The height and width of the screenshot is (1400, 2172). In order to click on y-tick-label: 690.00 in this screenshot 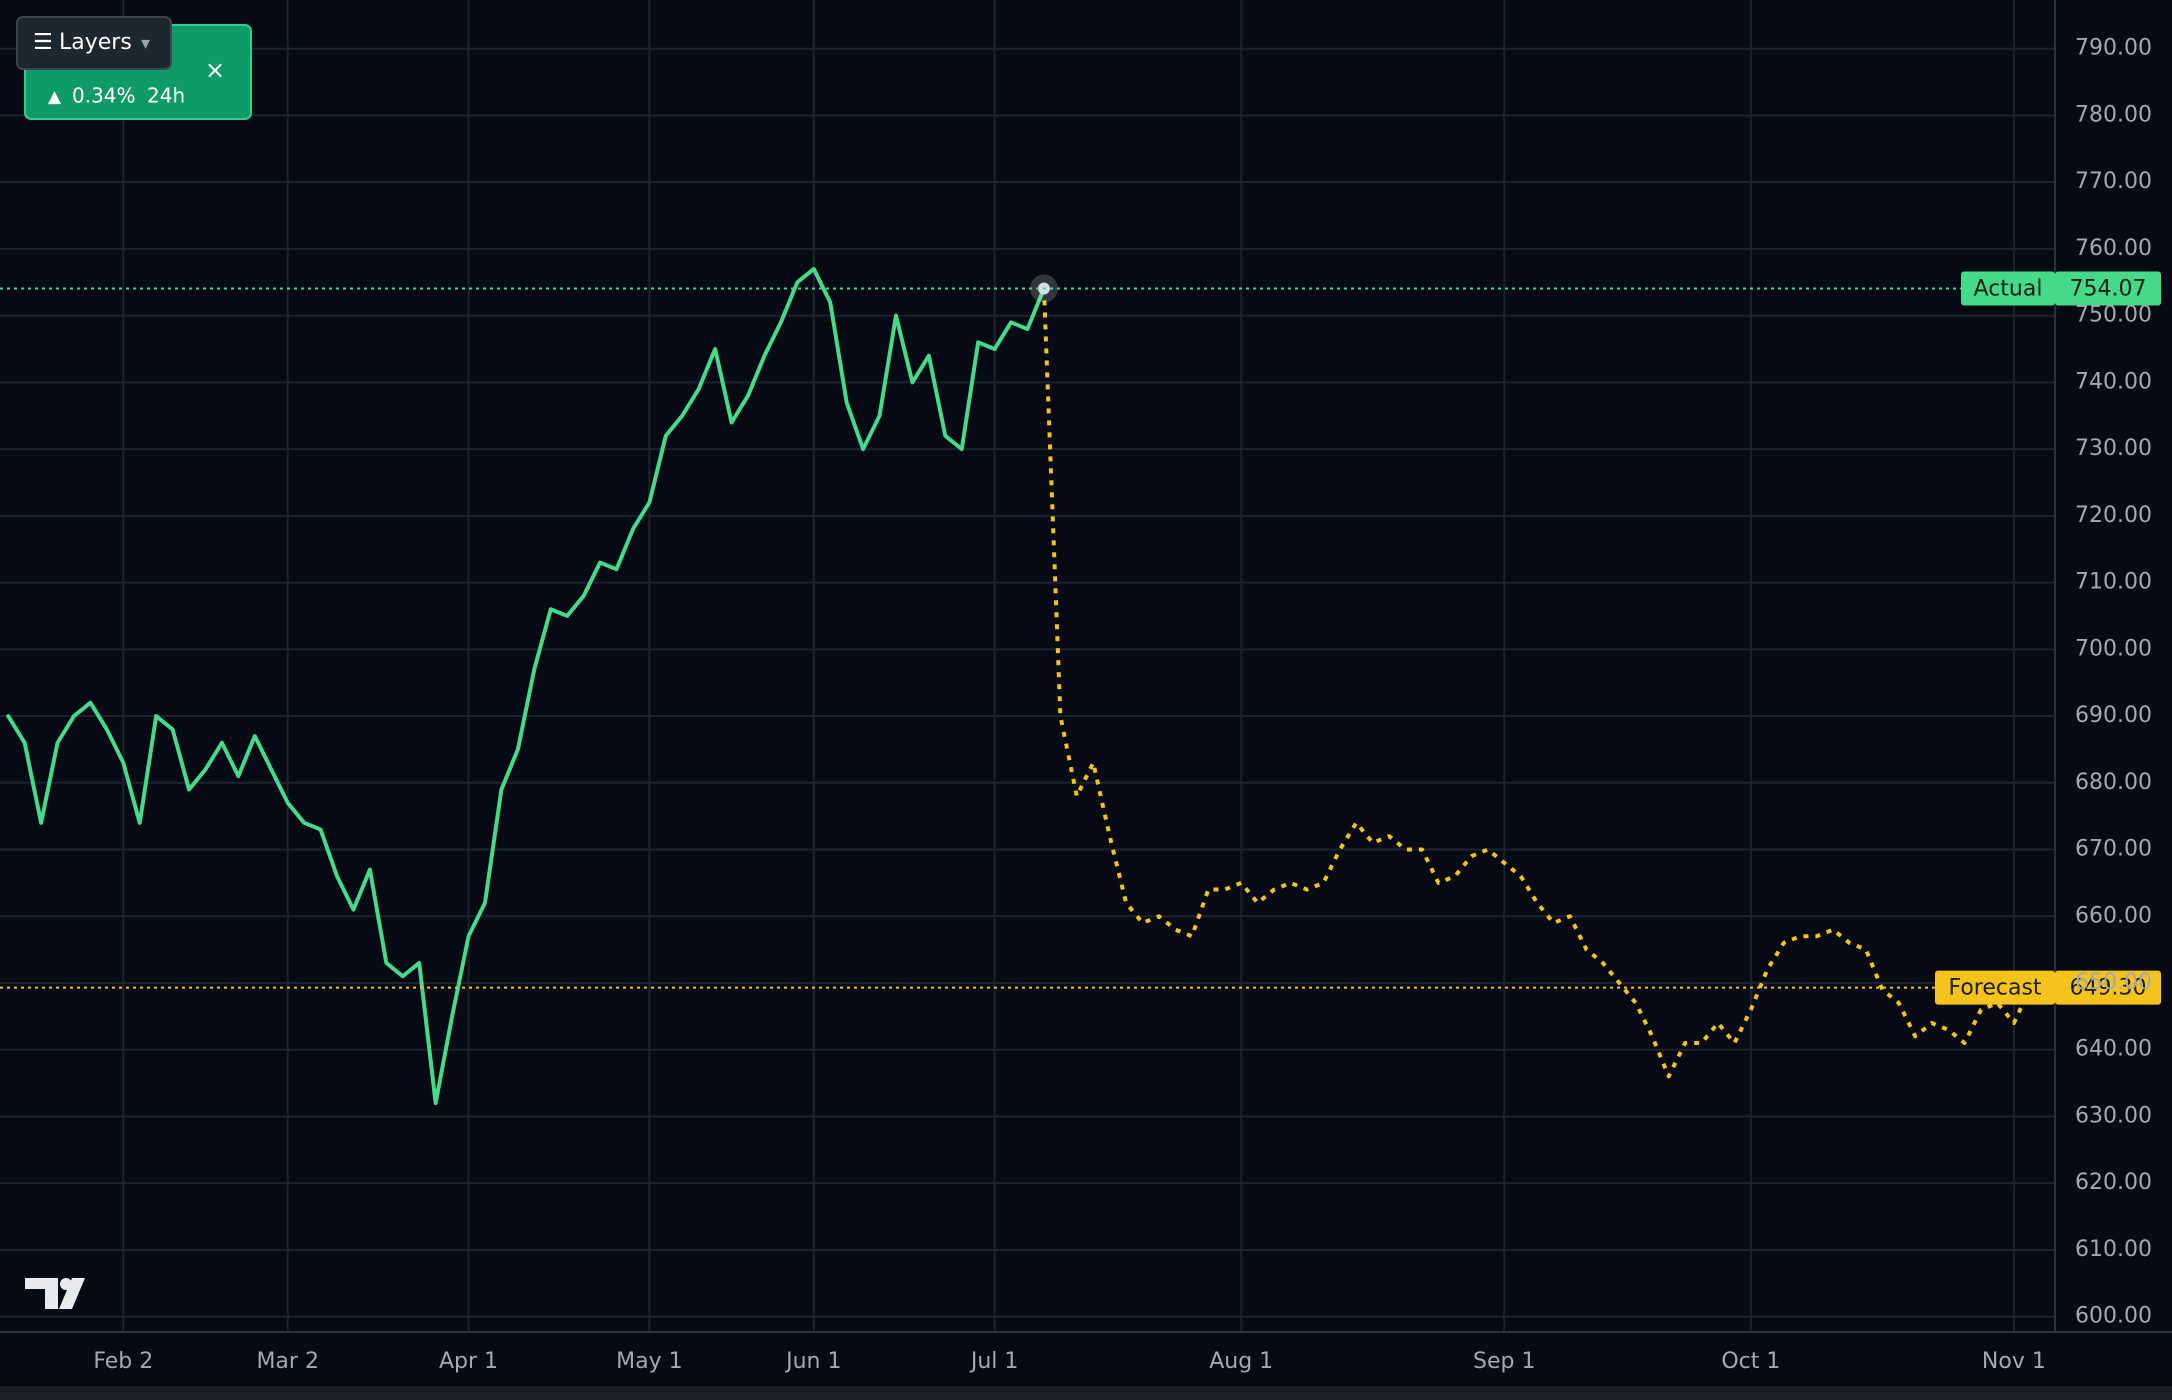, I will do `click(2113, 715)`.